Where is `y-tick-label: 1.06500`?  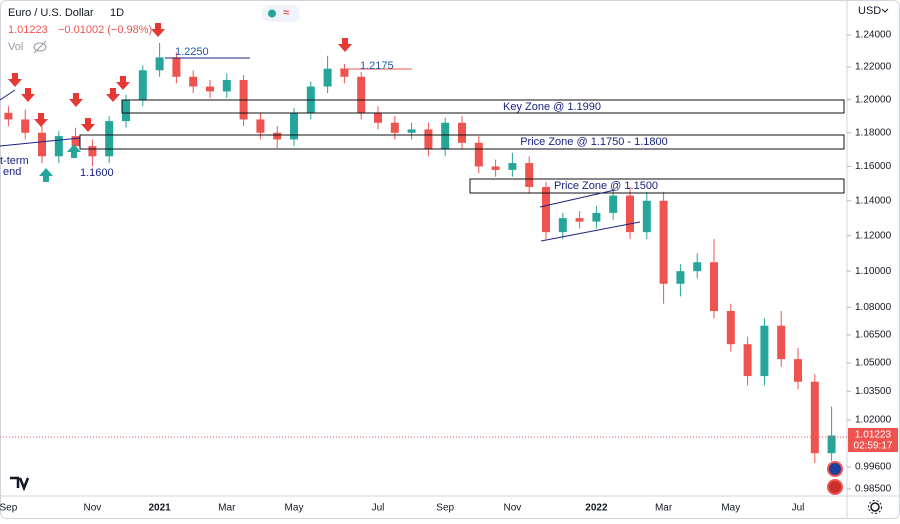 y-tick-label: 1.06500 is located at coordinates (873, 335).